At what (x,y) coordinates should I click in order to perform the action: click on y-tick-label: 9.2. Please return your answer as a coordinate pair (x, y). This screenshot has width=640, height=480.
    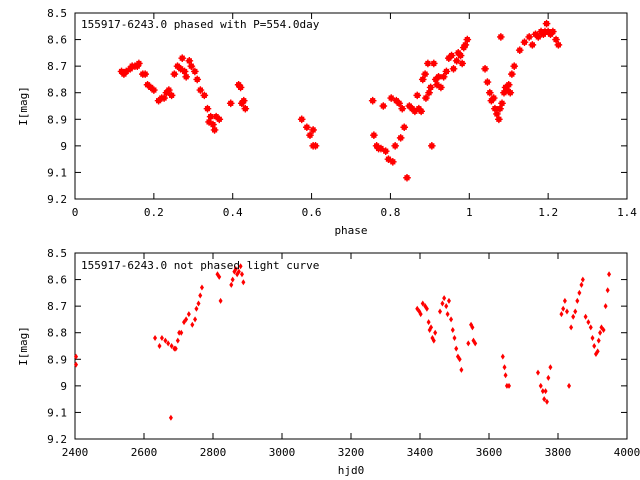
    Looking at the image, I should click on (57, 199).